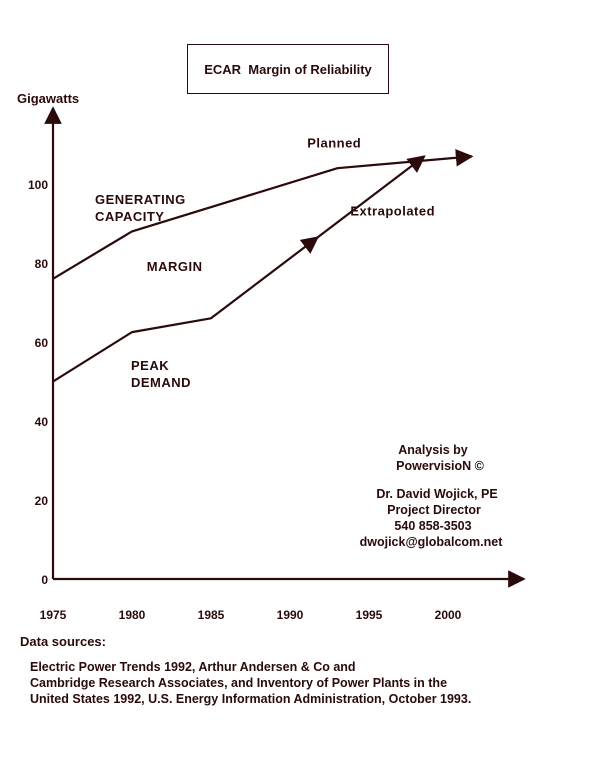 The image size is (600, 757). I want to click on credit-line: Project Director, so click(434, 510).